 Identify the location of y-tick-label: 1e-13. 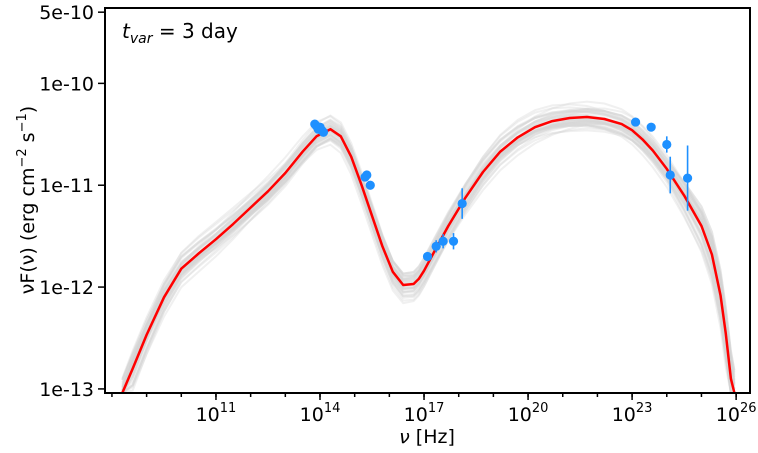
(66, 390).